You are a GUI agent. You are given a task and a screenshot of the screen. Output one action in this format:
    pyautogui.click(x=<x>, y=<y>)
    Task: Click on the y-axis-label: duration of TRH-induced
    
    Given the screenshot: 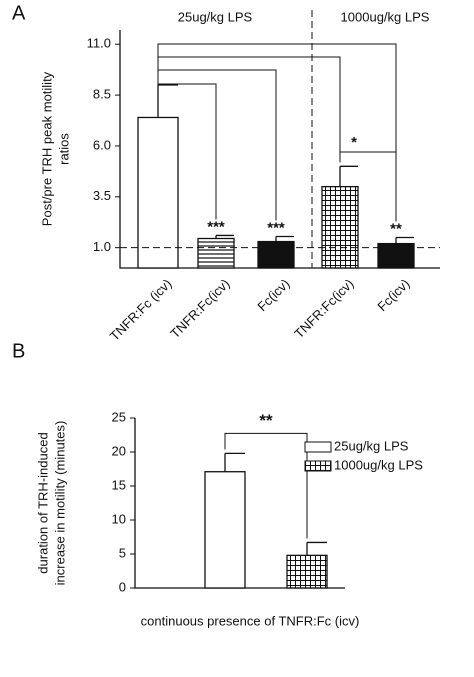 What is the action you would take?
    pyautogui.click(x=42, y=502)
    